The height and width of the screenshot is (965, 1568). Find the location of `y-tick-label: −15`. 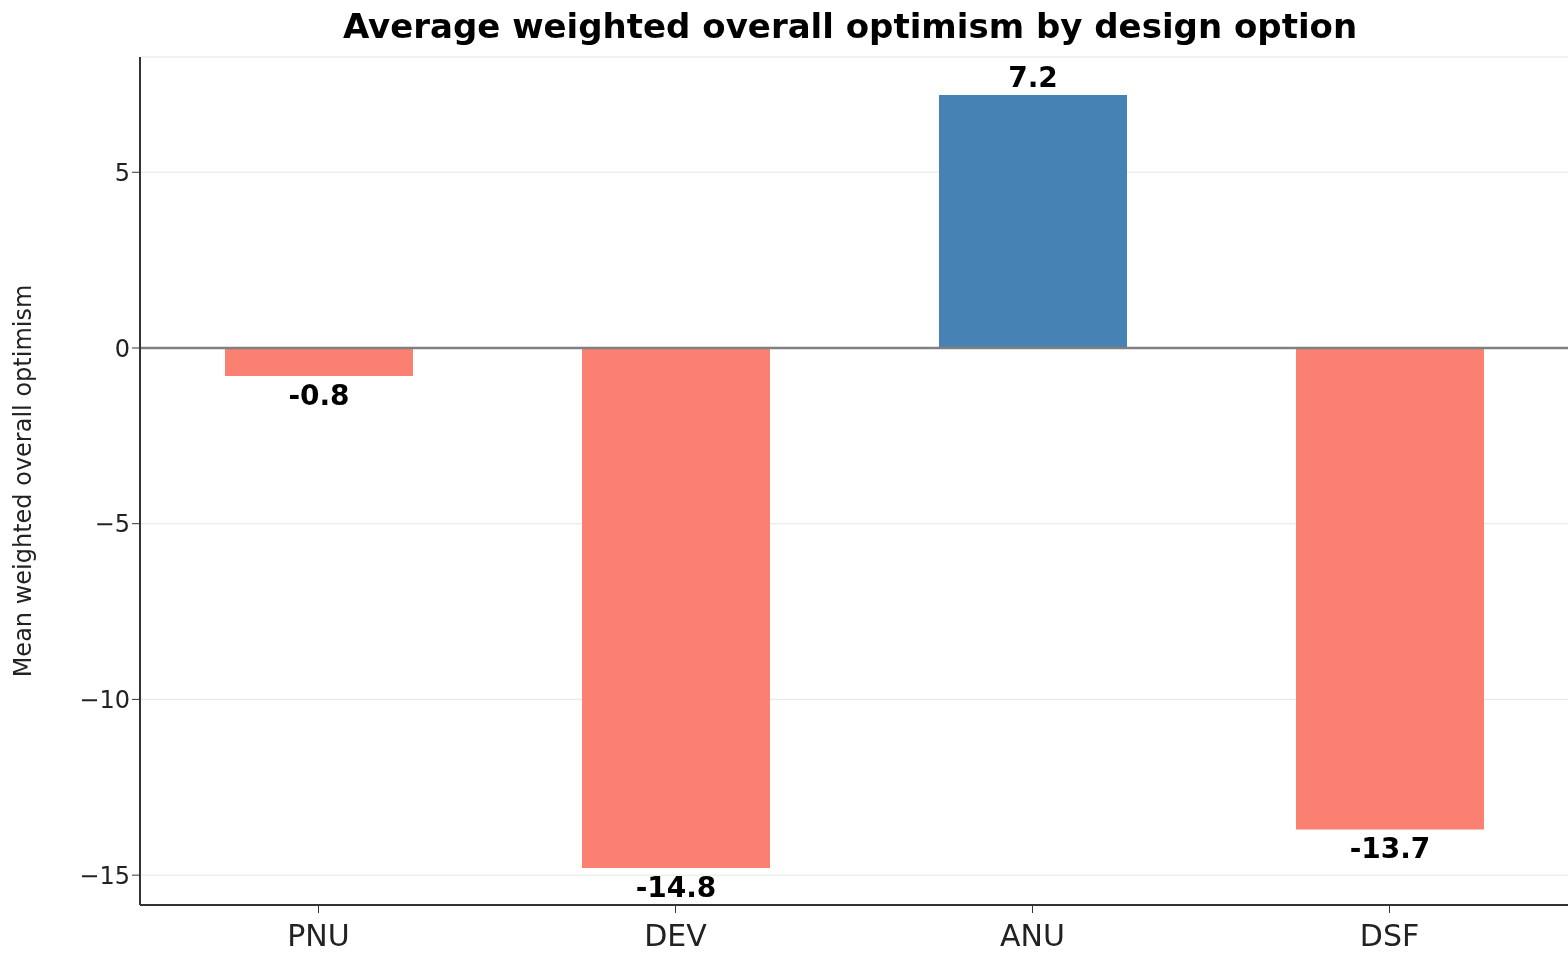

y-tick-label: −15 is located at coordinates (104, 875).